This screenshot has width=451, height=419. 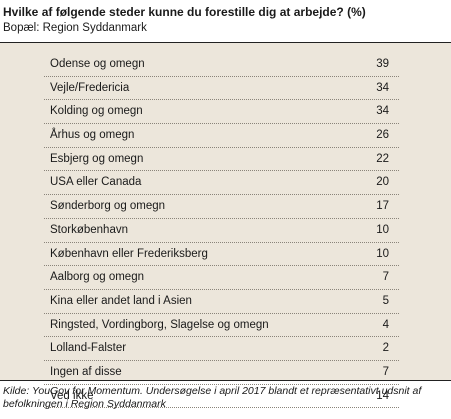 What do you see at coordinates (382, 64) in the screenshot?
I see `row-value: 39` at bounding box center [382, 64].